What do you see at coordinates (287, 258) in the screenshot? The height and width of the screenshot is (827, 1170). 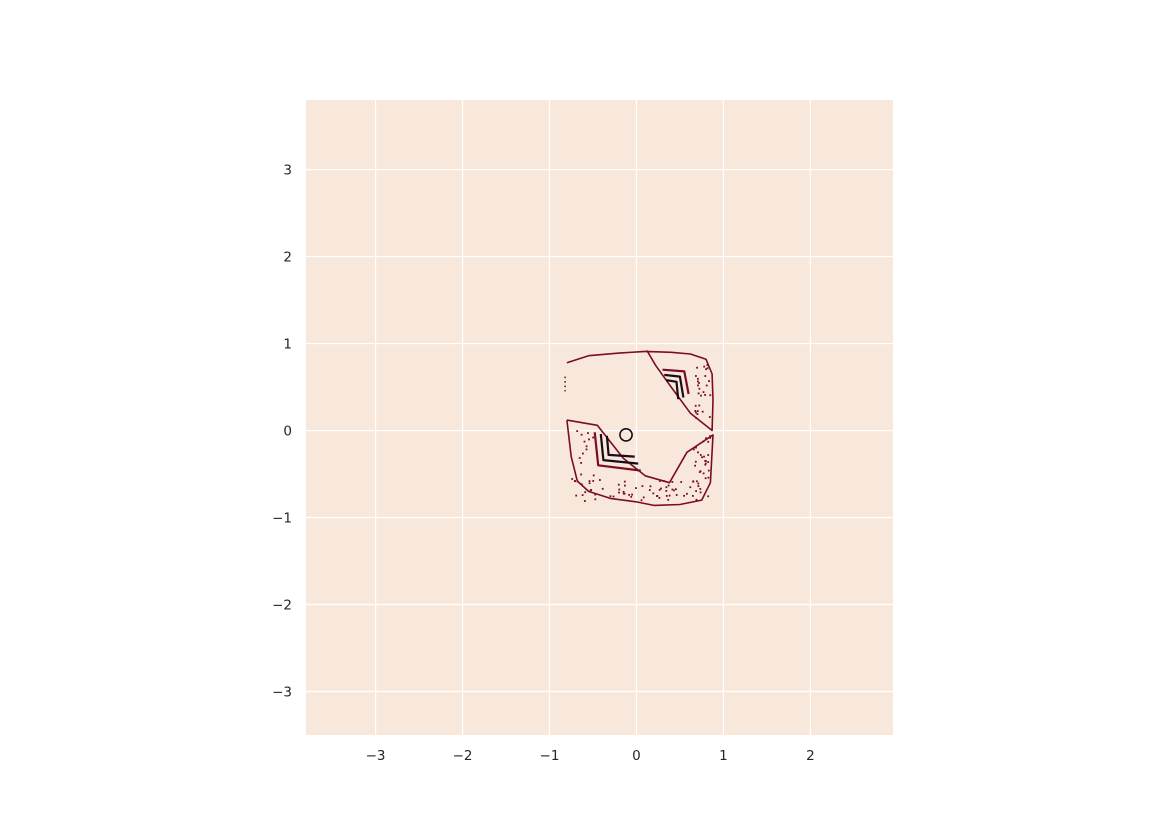 I see `y-tick-label: 2` at bounding box center [287, 258].